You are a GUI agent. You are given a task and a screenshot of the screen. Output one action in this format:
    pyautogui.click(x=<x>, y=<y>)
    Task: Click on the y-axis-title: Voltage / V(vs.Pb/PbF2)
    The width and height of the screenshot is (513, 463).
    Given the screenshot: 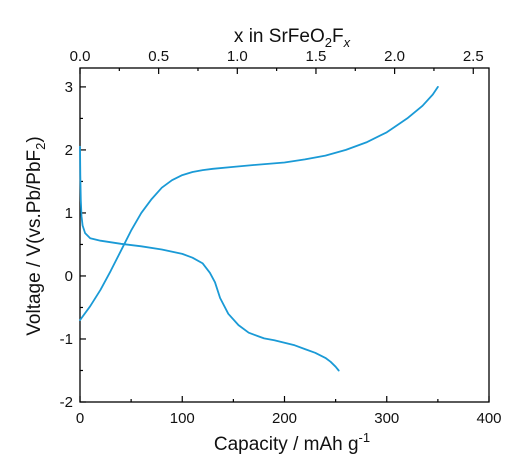 What is the action you would take?
    pyautogui.click(x=36, y=235)
    